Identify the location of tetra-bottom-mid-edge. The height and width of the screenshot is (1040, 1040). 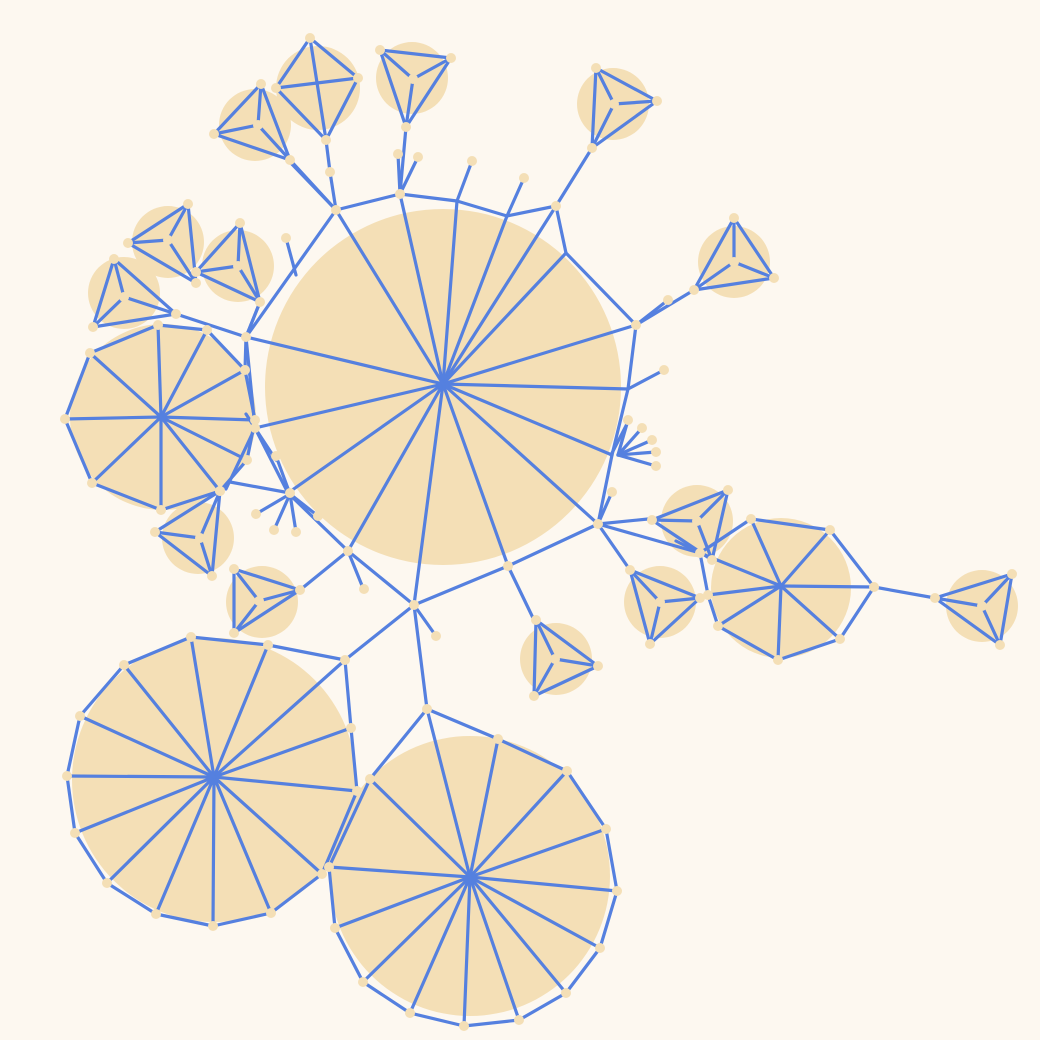
(267, 611).